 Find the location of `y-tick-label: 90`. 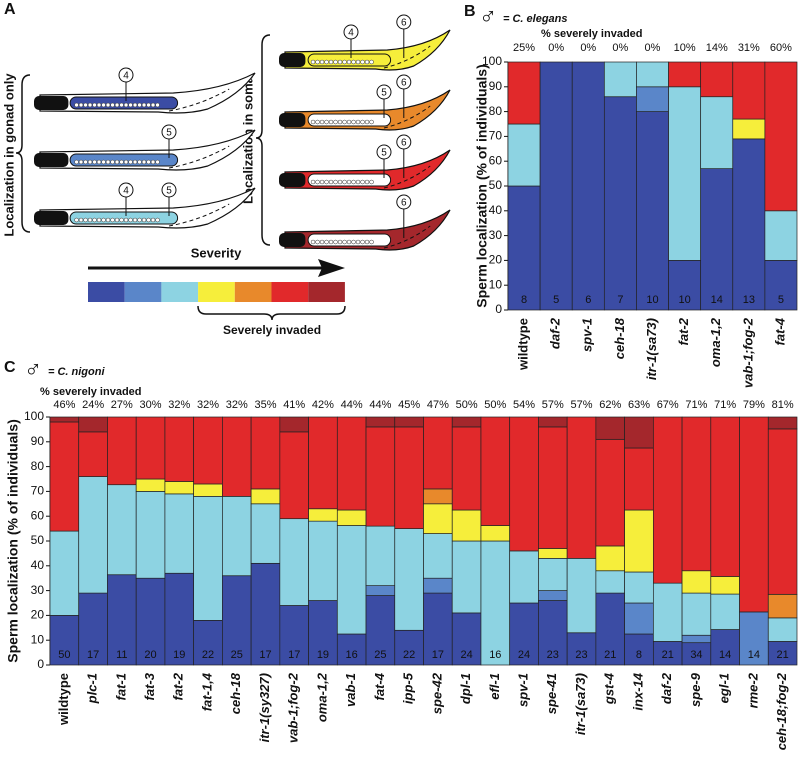

y-tick-label: 90 is located at coordinates (496, 86).